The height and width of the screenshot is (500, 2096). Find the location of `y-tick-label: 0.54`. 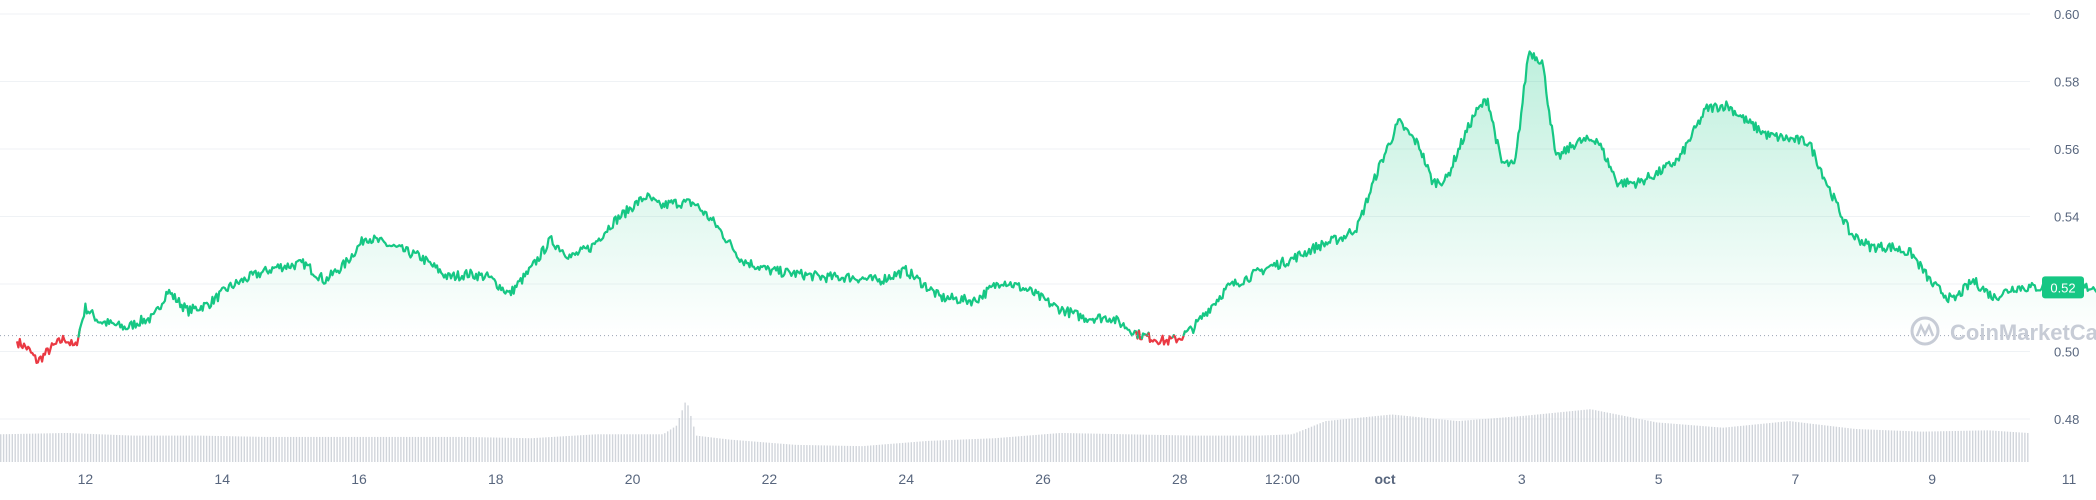

y-tick-label: 0.54 is located at coordinates (2066, 217).